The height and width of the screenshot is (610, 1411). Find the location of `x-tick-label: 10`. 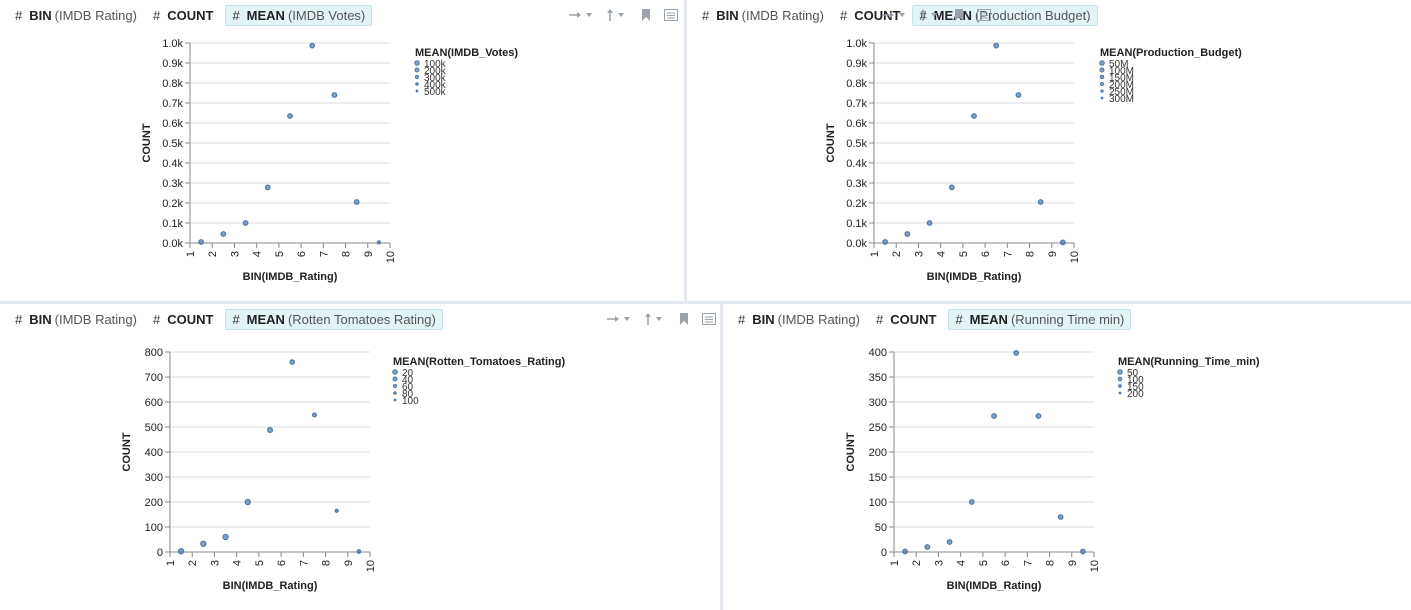

x-tick-label: 10 is located at coordinates (1075, 257).